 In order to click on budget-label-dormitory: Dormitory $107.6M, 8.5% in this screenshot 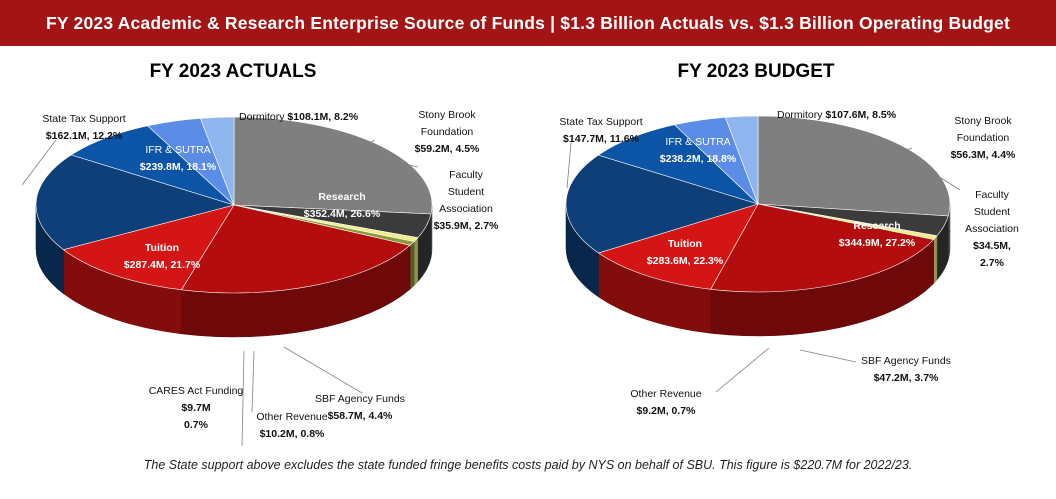, I will do `click(837, 115)`.